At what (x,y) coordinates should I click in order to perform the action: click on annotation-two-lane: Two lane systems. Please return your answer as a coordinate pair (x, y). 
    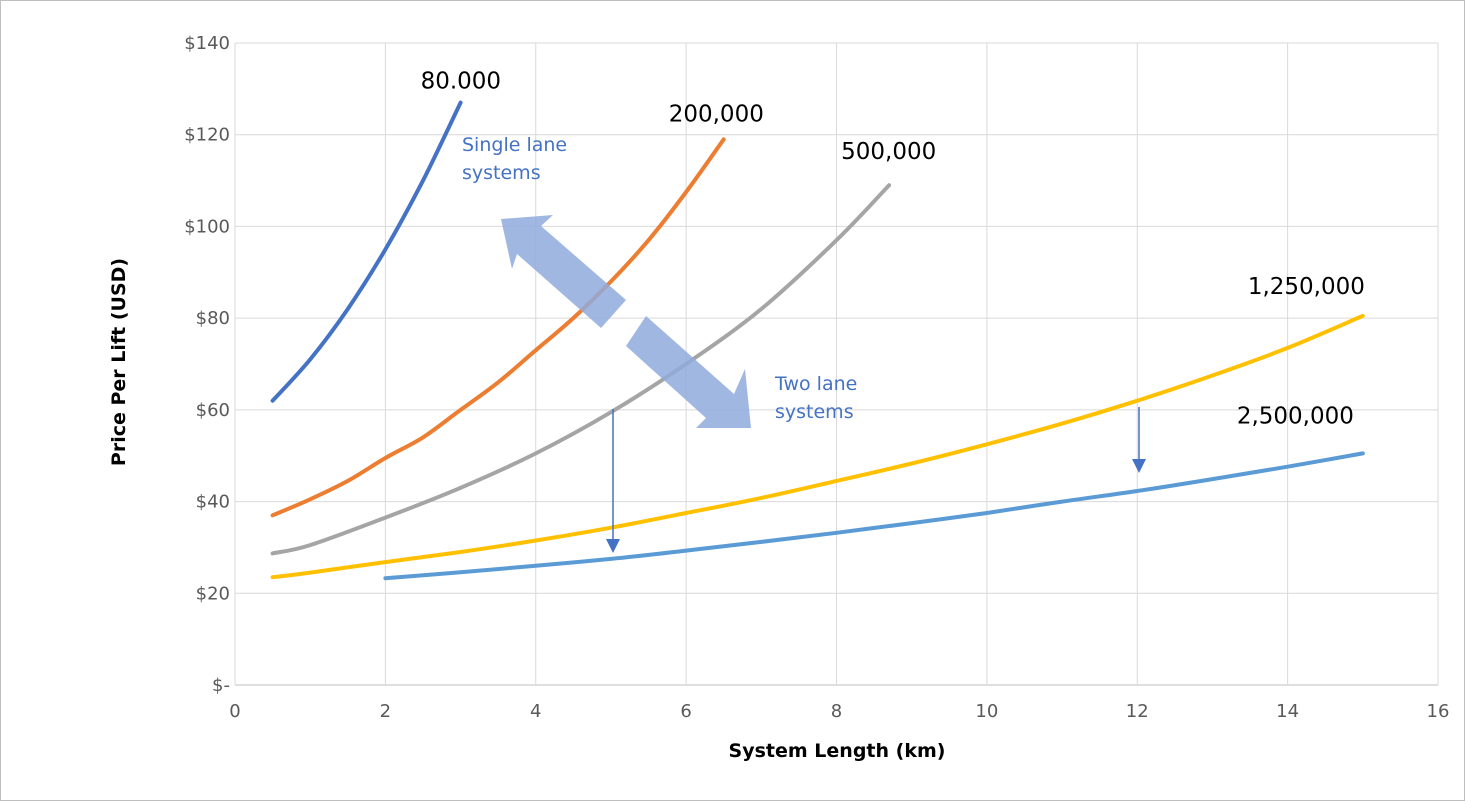
    Looking at the image, I should click on (818, 398).